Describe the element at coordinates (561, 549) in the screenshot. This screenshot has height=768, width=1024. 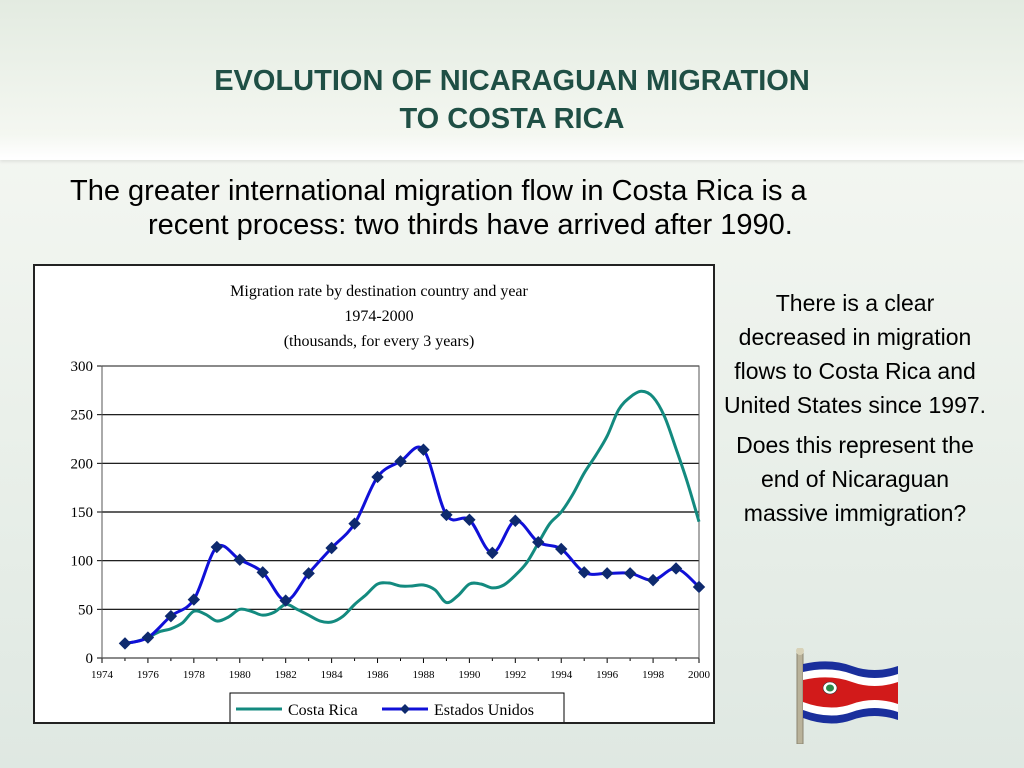
I see `marker-estados-unidos-1994` at that location.